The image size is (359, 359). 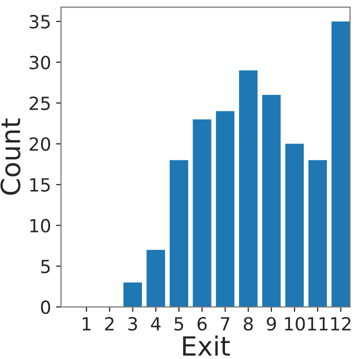 I want to click on y-tick-label: 0, so click(x=45, y=307).